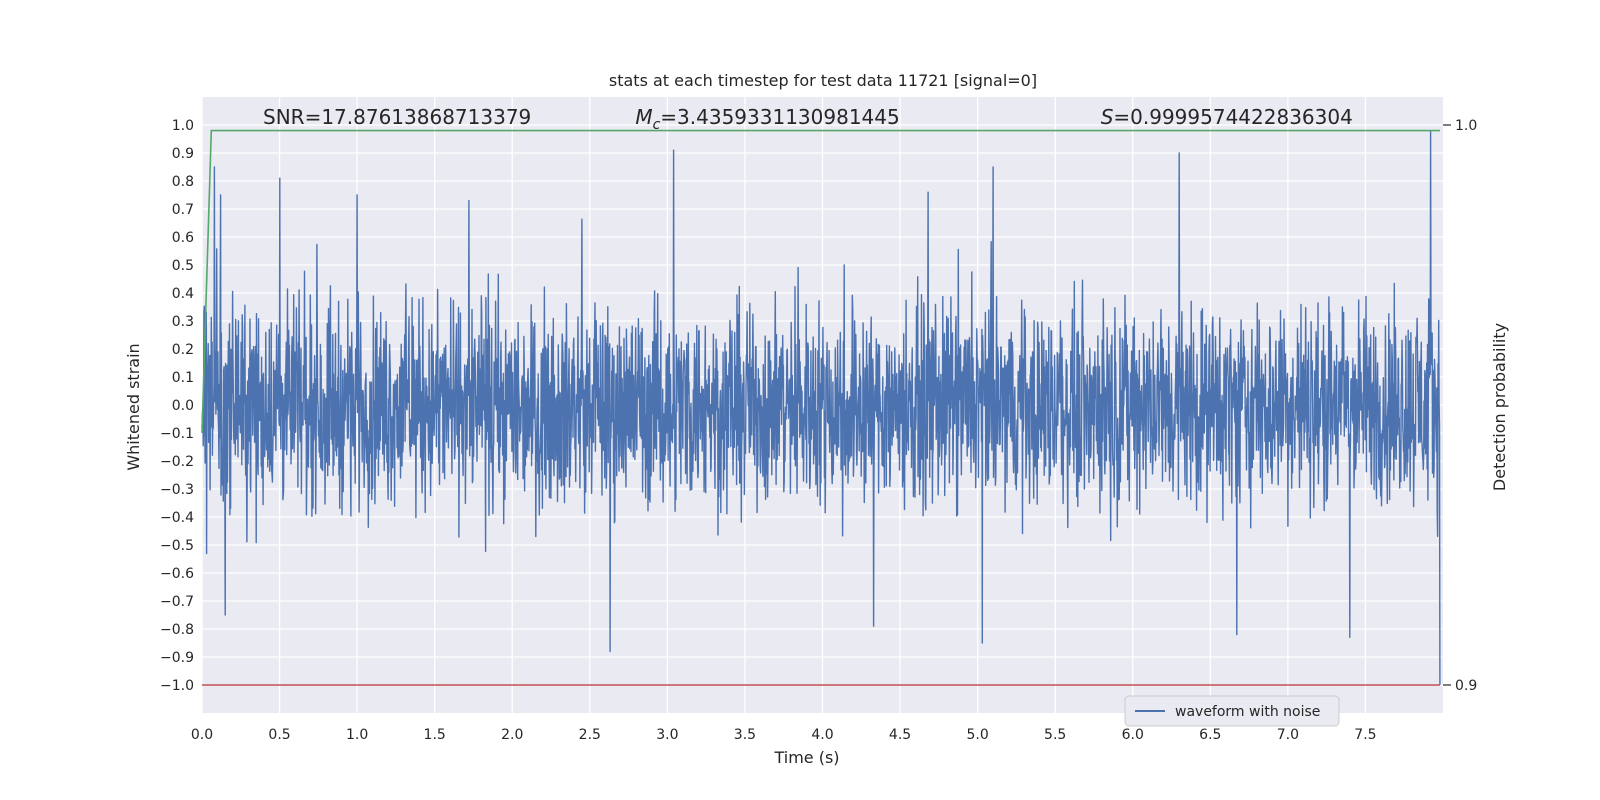 The image size is (1600, 800). Describe the element at coordinates (183, 154) in the screenshot. I see `y-tick-label: 0.9` at that location.